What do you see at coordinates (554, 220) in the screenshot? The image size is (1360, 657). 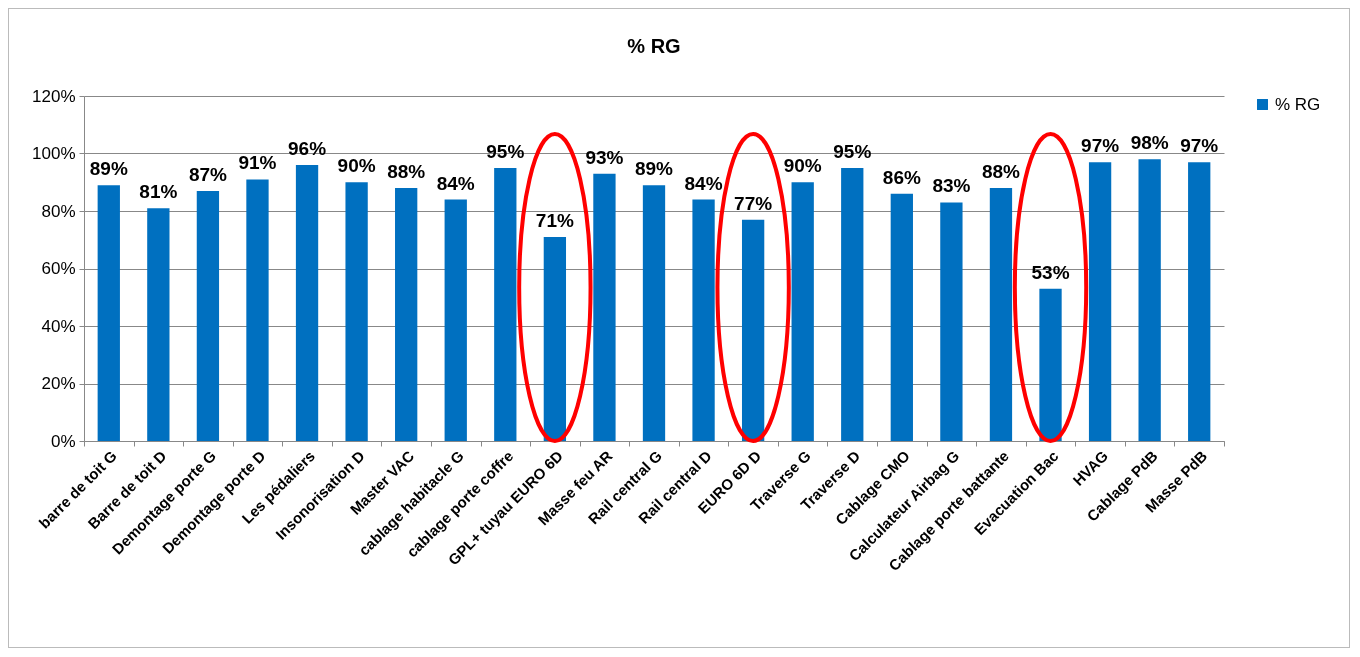 I see `text: 71%` at bounding box center [554, 220].